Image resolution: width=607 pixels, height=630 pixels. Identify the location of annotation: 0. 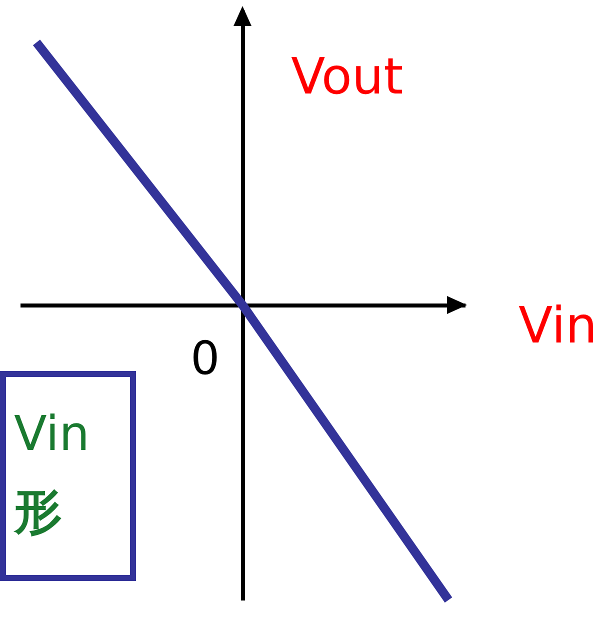
(205, 358).